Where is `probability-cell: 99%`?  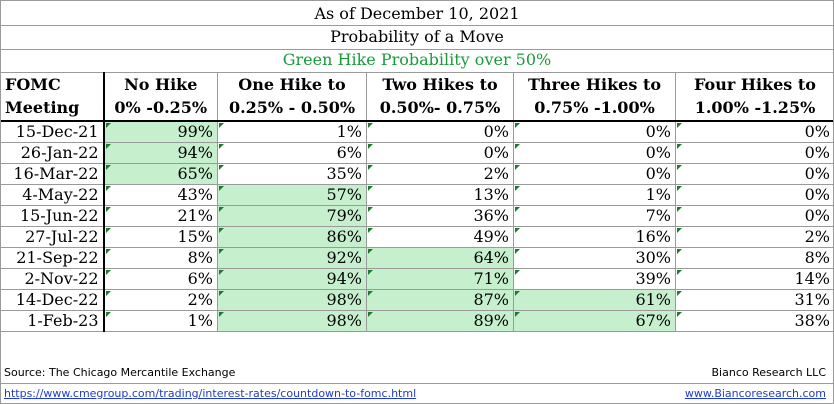
probability-cell: 99% is located at coordinates (160, 131).